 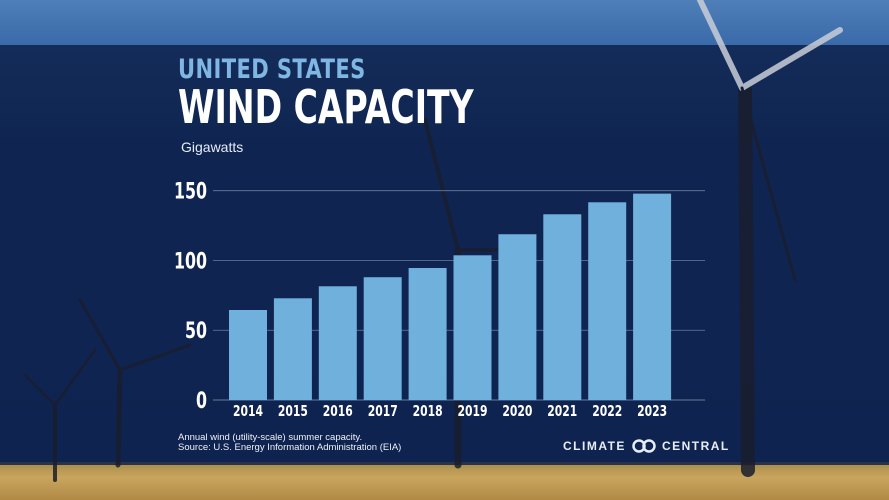 I want to click on bar-2019, so click(x=472, y=327).